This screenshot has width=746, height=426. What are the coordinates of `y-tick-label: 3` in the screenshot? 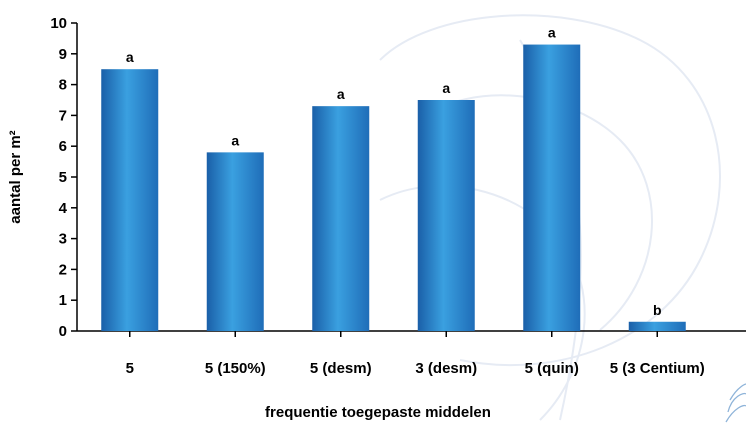 It's located at (63, 239).